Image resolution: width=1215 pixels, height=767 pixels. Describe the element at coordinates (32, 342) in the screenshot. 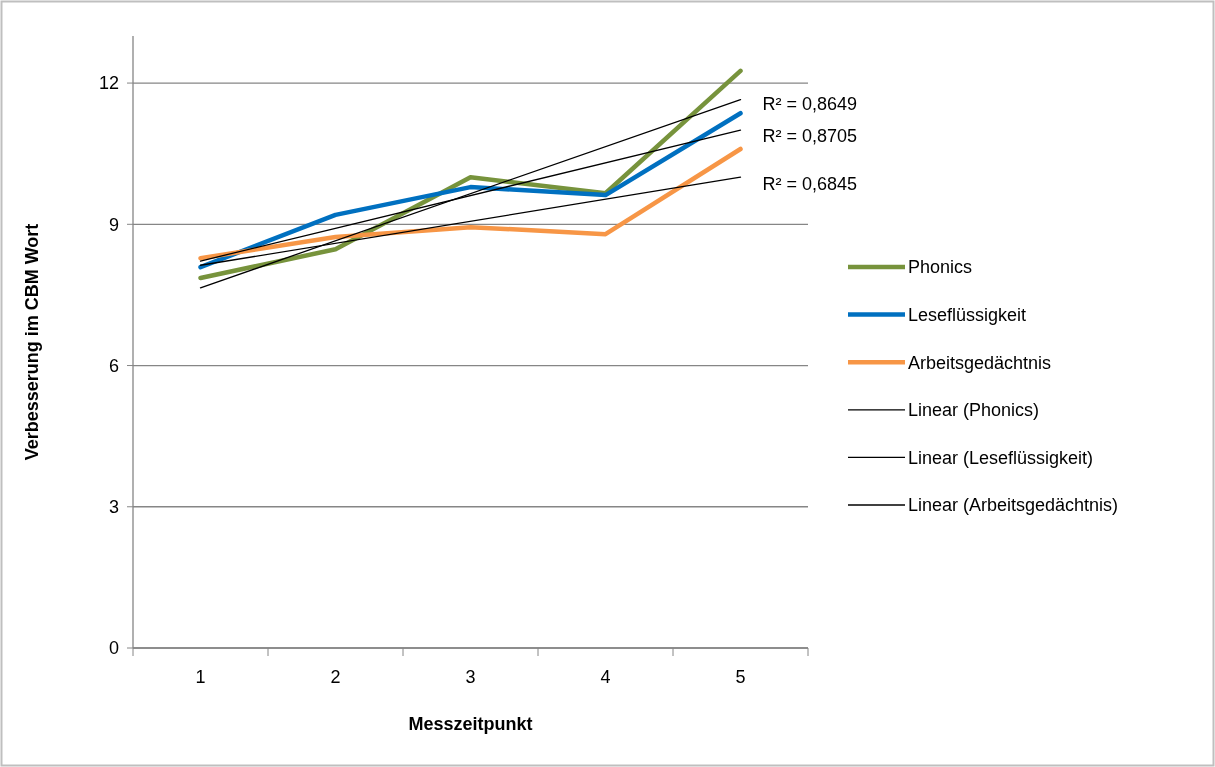

I see `y-axis-title: Verbesserung im CBM Wort` at that location.